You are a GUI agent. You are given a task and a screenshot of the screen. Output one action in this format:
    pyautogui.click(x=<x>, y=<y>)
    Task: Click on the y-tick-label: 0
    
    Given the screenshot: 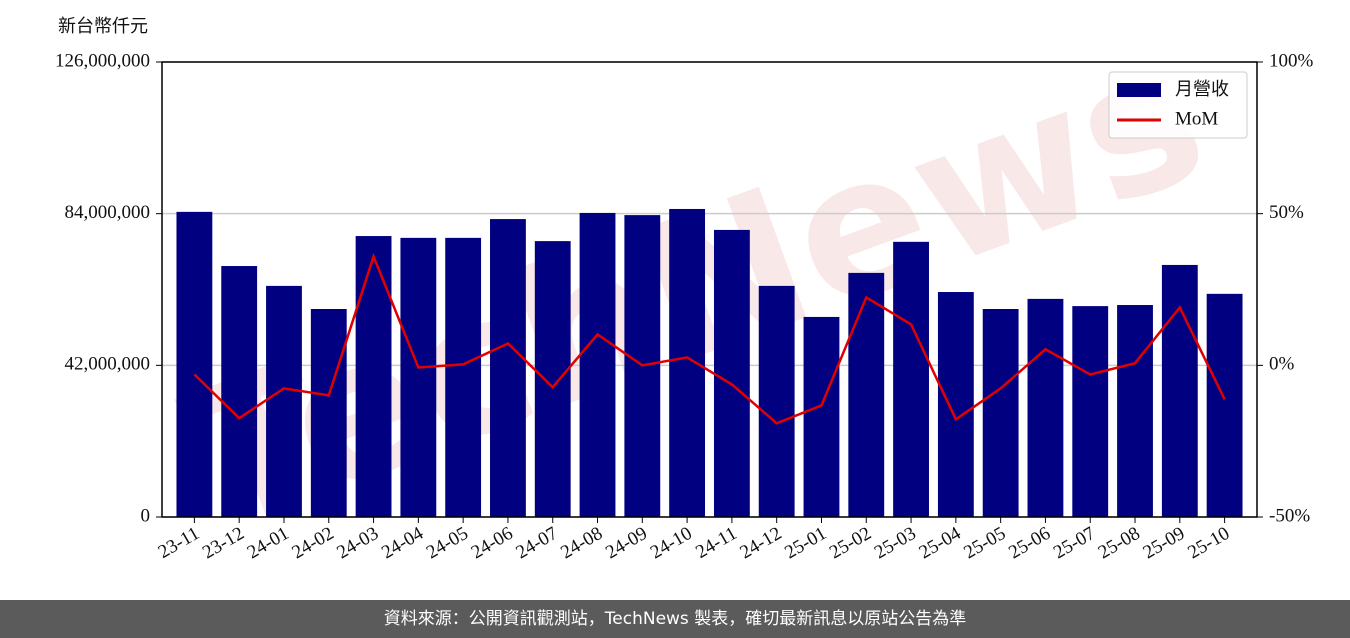 What is the action you would take?
    pyautogui.click(x=146, y=515)
    